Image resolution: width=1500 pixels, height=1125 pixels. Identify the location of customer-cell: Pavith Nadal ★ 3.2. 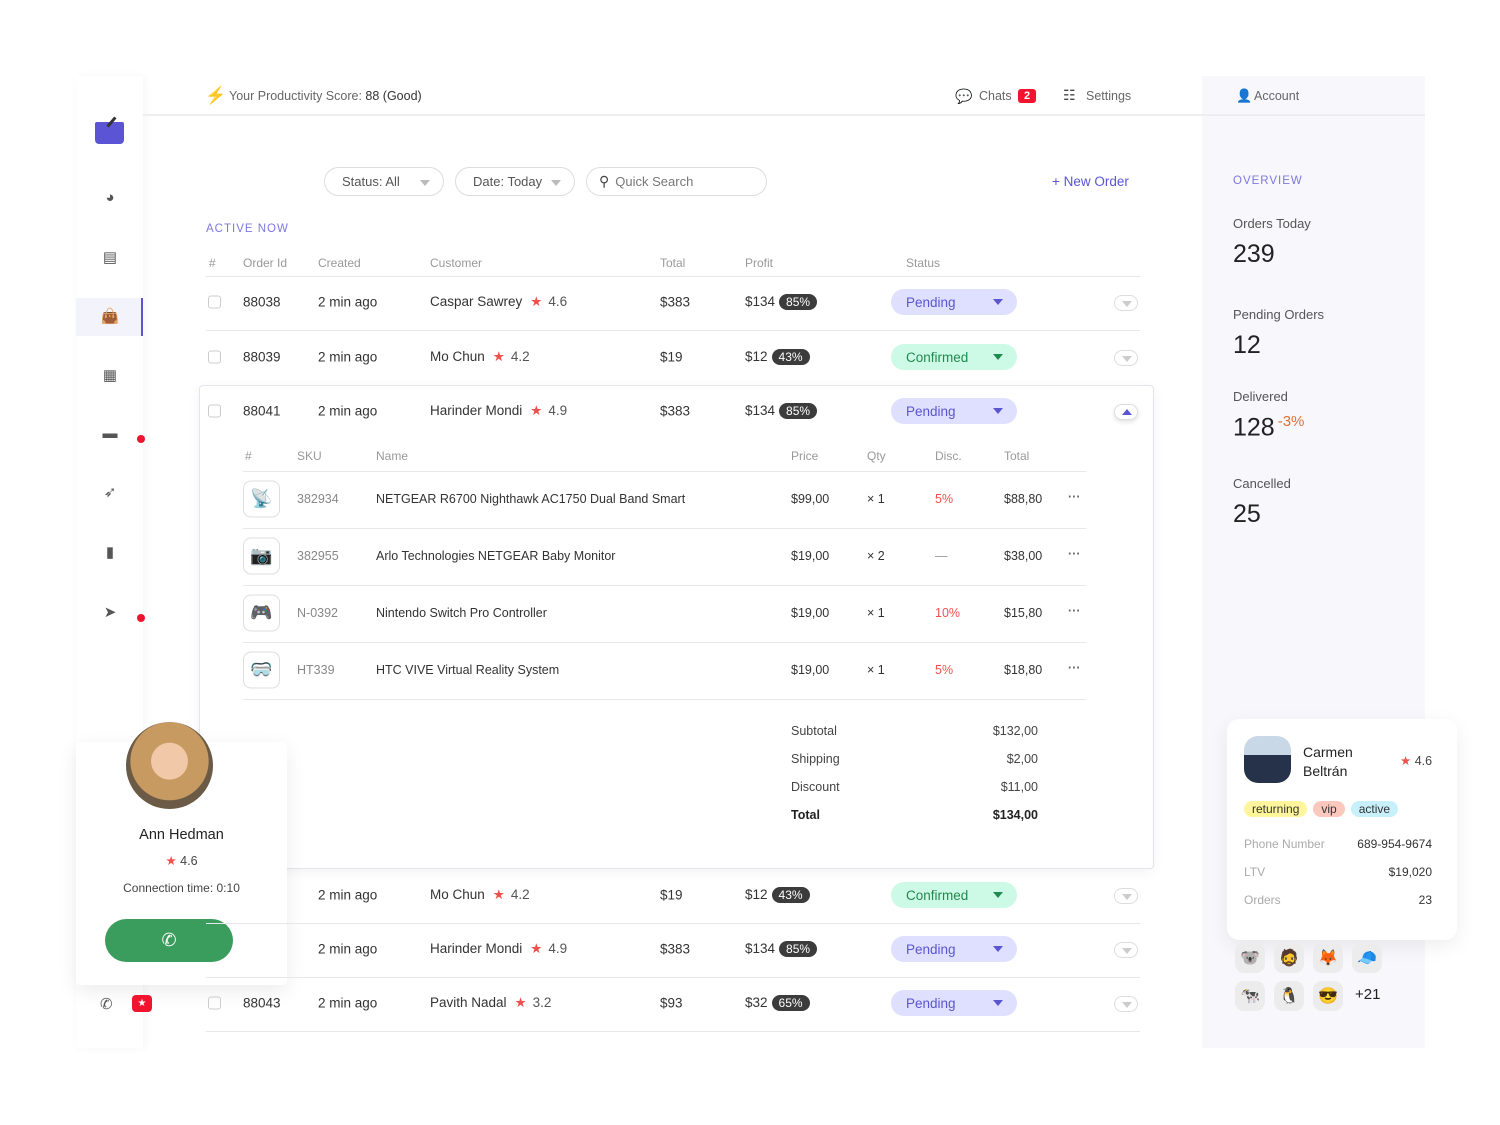
(490, 1003).